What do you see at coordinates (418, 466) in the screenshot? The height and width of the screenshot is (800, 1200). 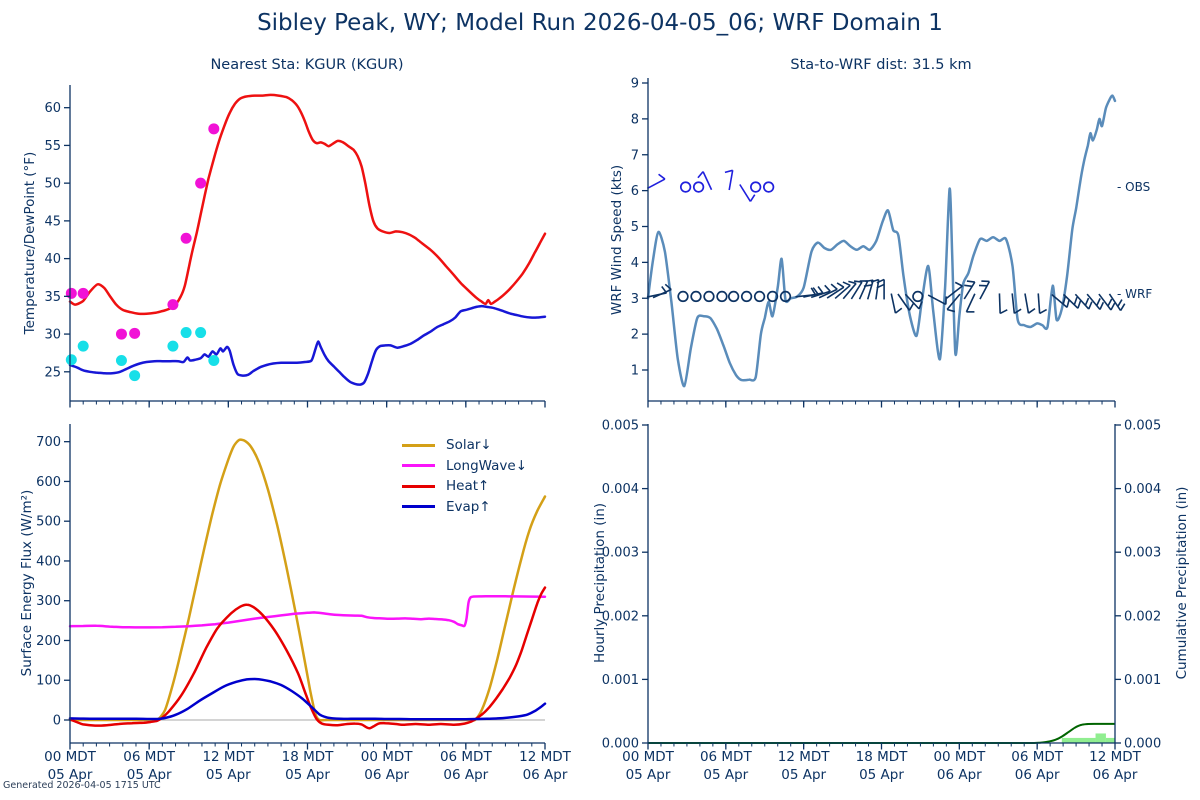 I see `longwave-line-swatch` at bounding box center [418, 466].